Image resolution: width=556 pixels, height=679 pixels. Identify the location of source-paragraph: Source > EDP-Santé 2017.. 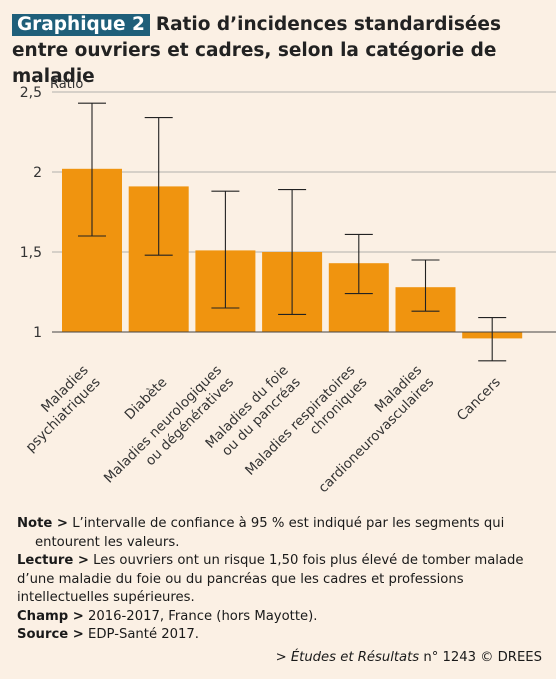
(282, 635).